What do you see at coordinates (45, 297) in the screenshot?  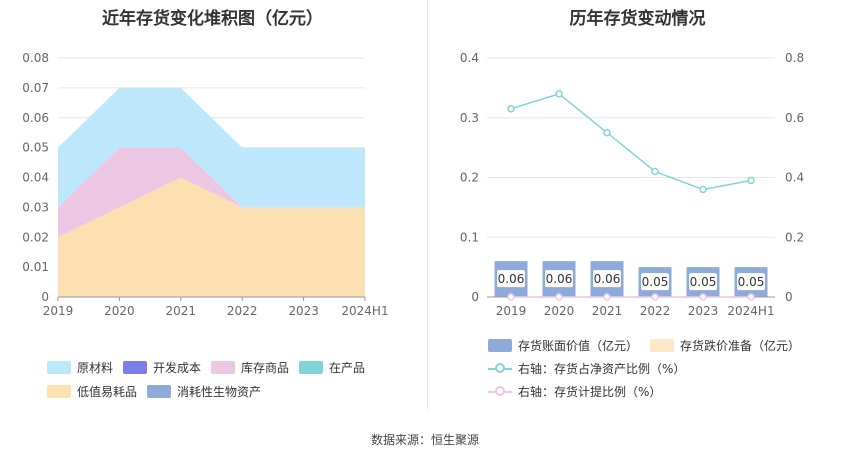 I see `y-tick-label: 0` at bounding box center [45, 297].